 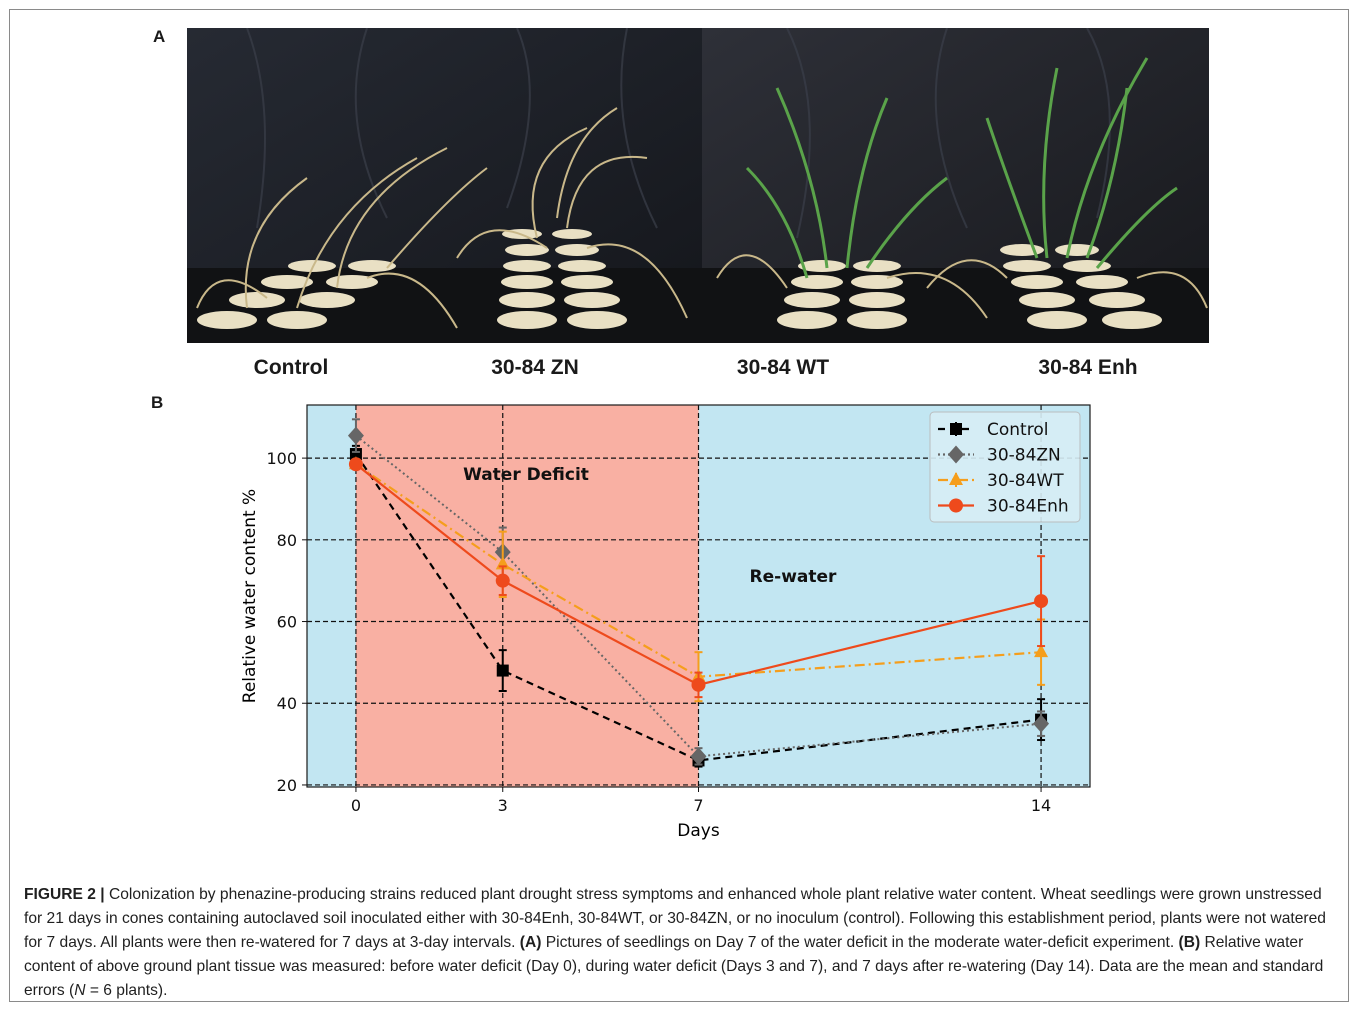 I want to click on legend-label: 30-84WT, so click(x=1025, y=481).